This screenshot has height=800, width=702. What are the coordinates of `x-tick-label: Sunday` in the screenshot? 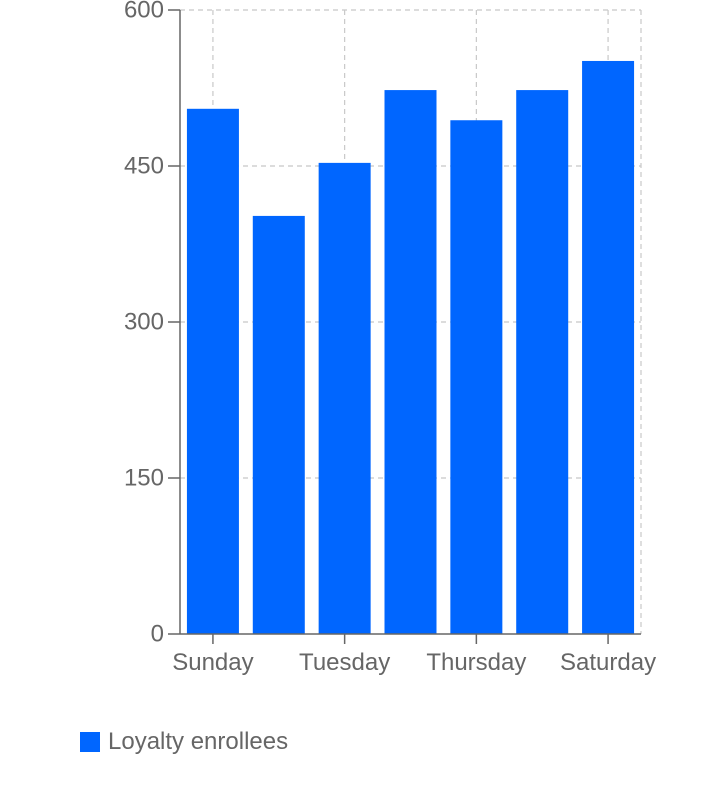 It's located at (212, 662).